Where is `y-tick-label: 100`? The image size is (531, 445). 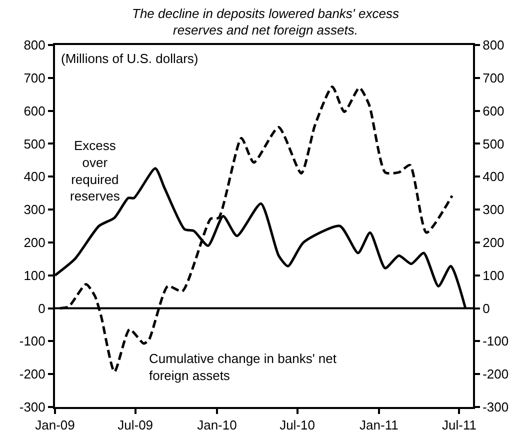 y-tick-label: 100 is located at coordinates (35, 275).